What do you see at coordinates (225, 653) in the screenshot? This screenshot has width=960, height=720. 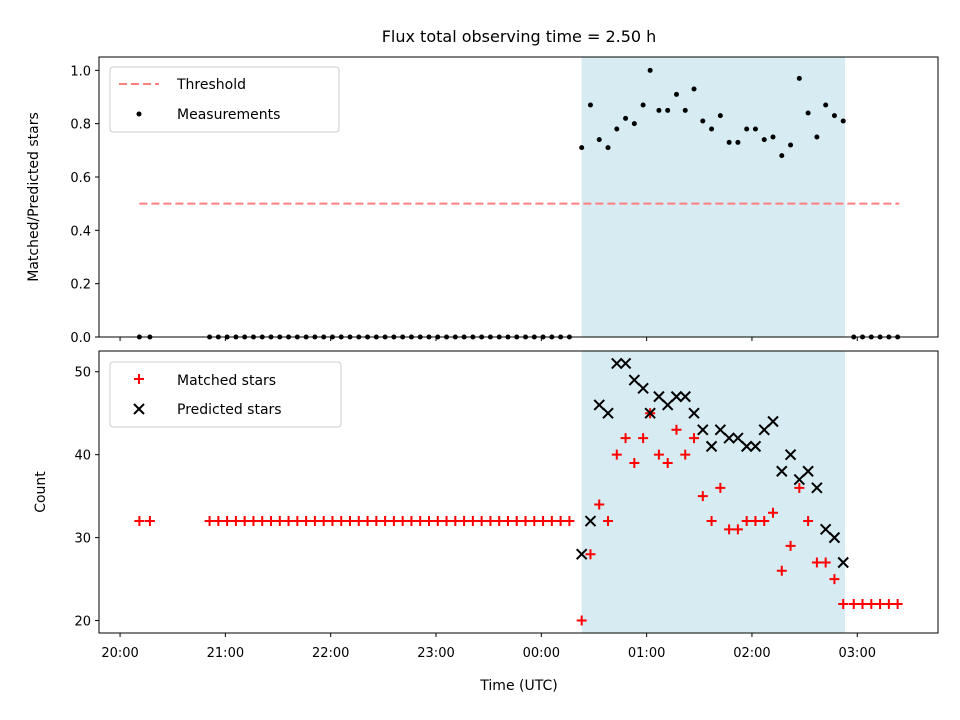 I see `x-tick-label: 21:00` at bounding box center [225, 653].